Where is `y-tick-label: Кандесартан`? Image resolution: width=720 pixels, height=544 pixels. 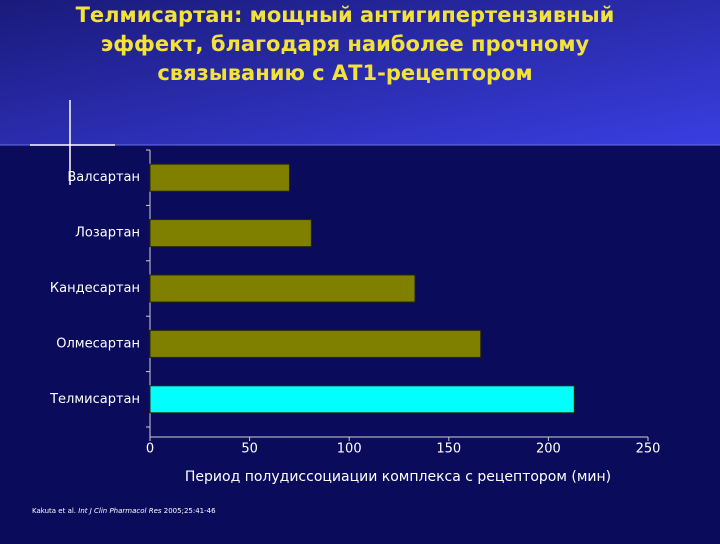 y-tick-label: Кандесартан is located at coordinates (95, 288).